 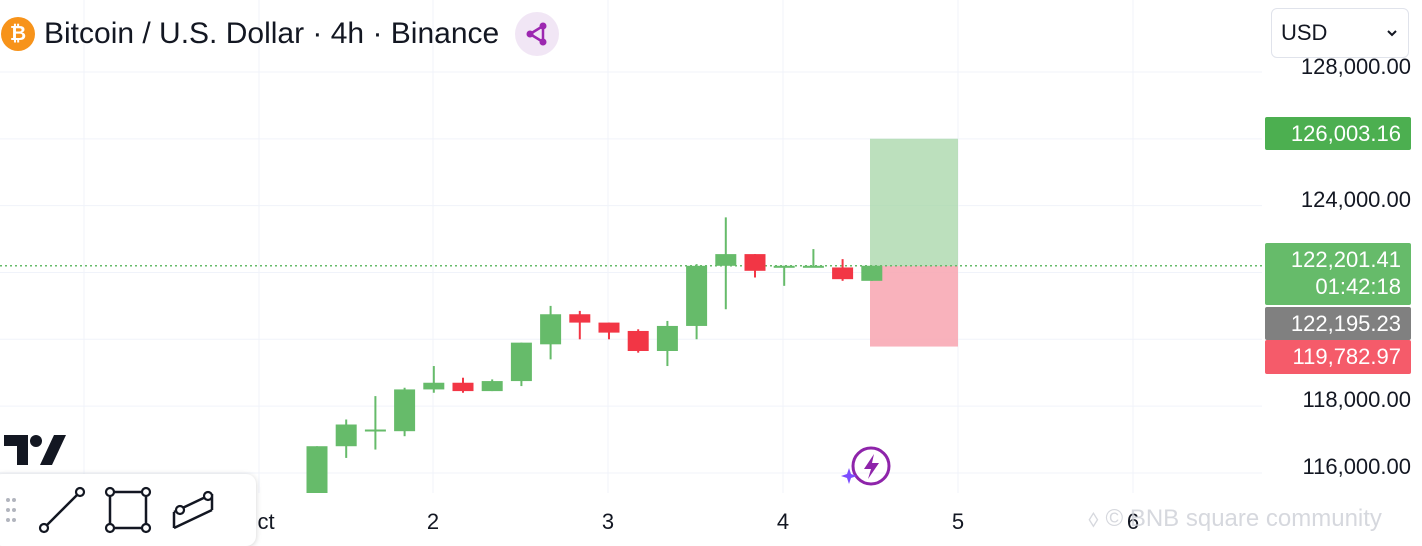 What do you see at coordinates (1355, 199) in the screenshot?
I see `price-axis-label: 124,000.00` at bounding box center [1355, 199].